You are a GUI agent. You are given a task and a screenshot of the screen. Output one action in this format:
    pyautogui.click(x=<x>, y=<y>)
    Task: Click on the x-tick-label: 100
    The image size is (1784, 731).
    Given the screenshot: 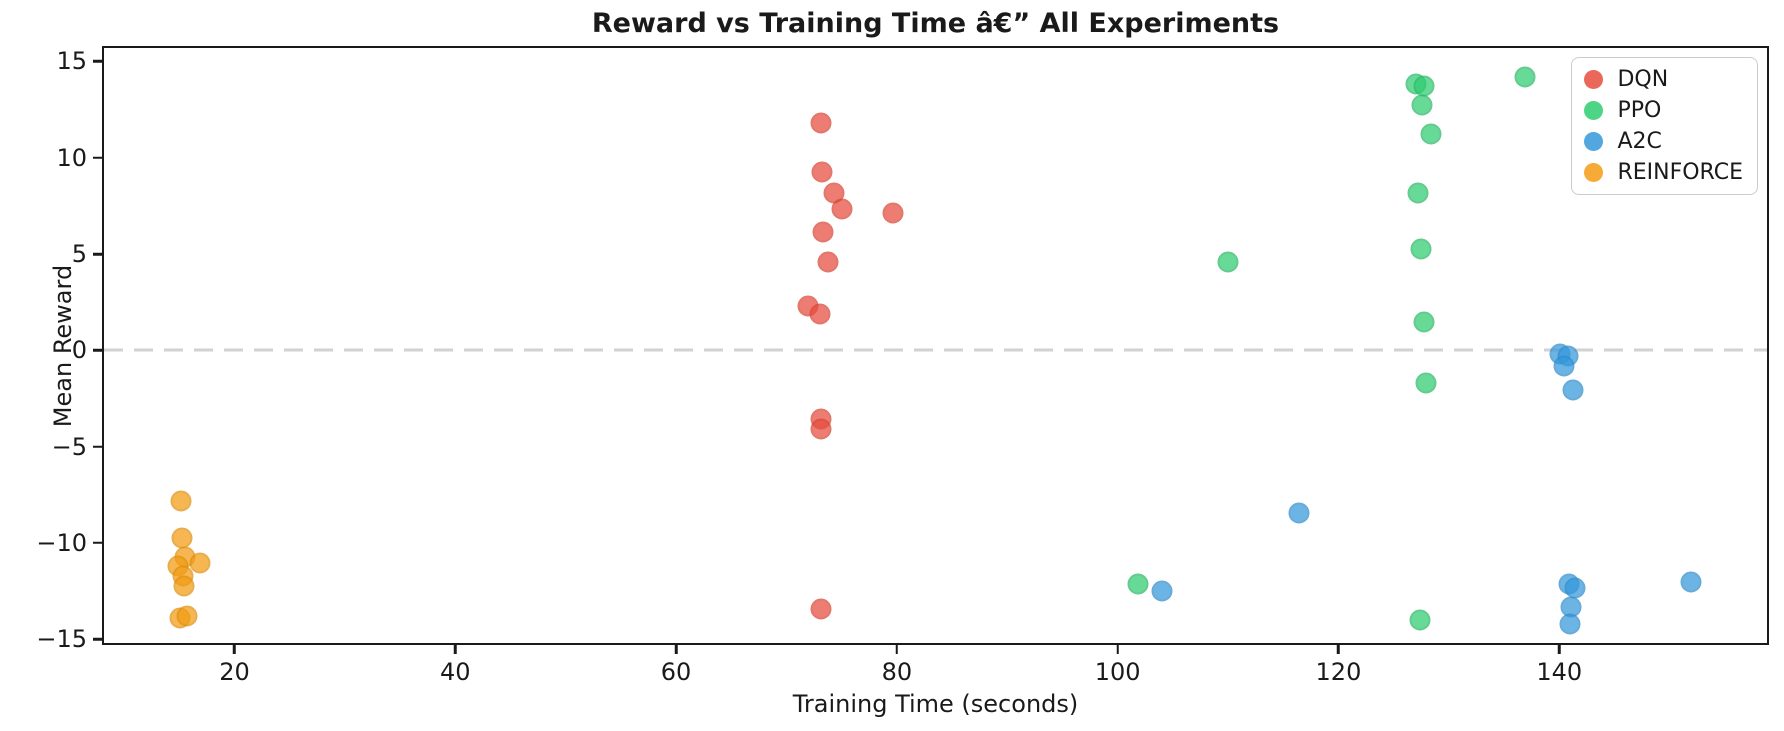 What is the action you would take?
    pyautogui.click(x=1117, y=672)
    